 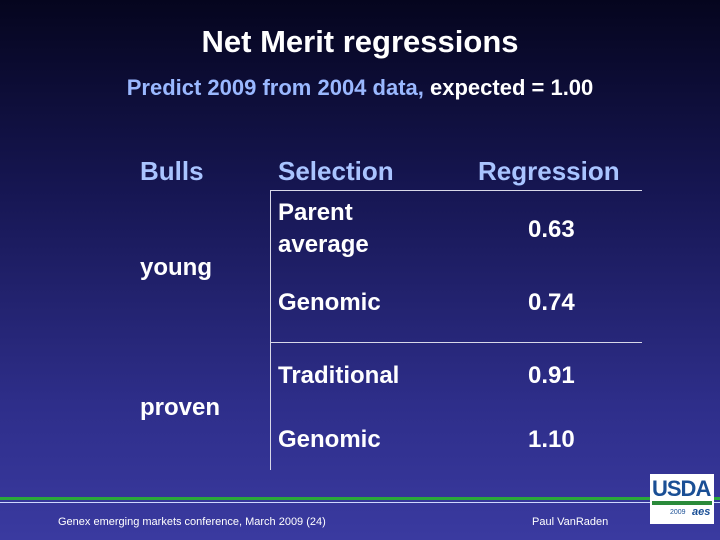 I want to click on column-header: Selection, so click(x=336, y=171).